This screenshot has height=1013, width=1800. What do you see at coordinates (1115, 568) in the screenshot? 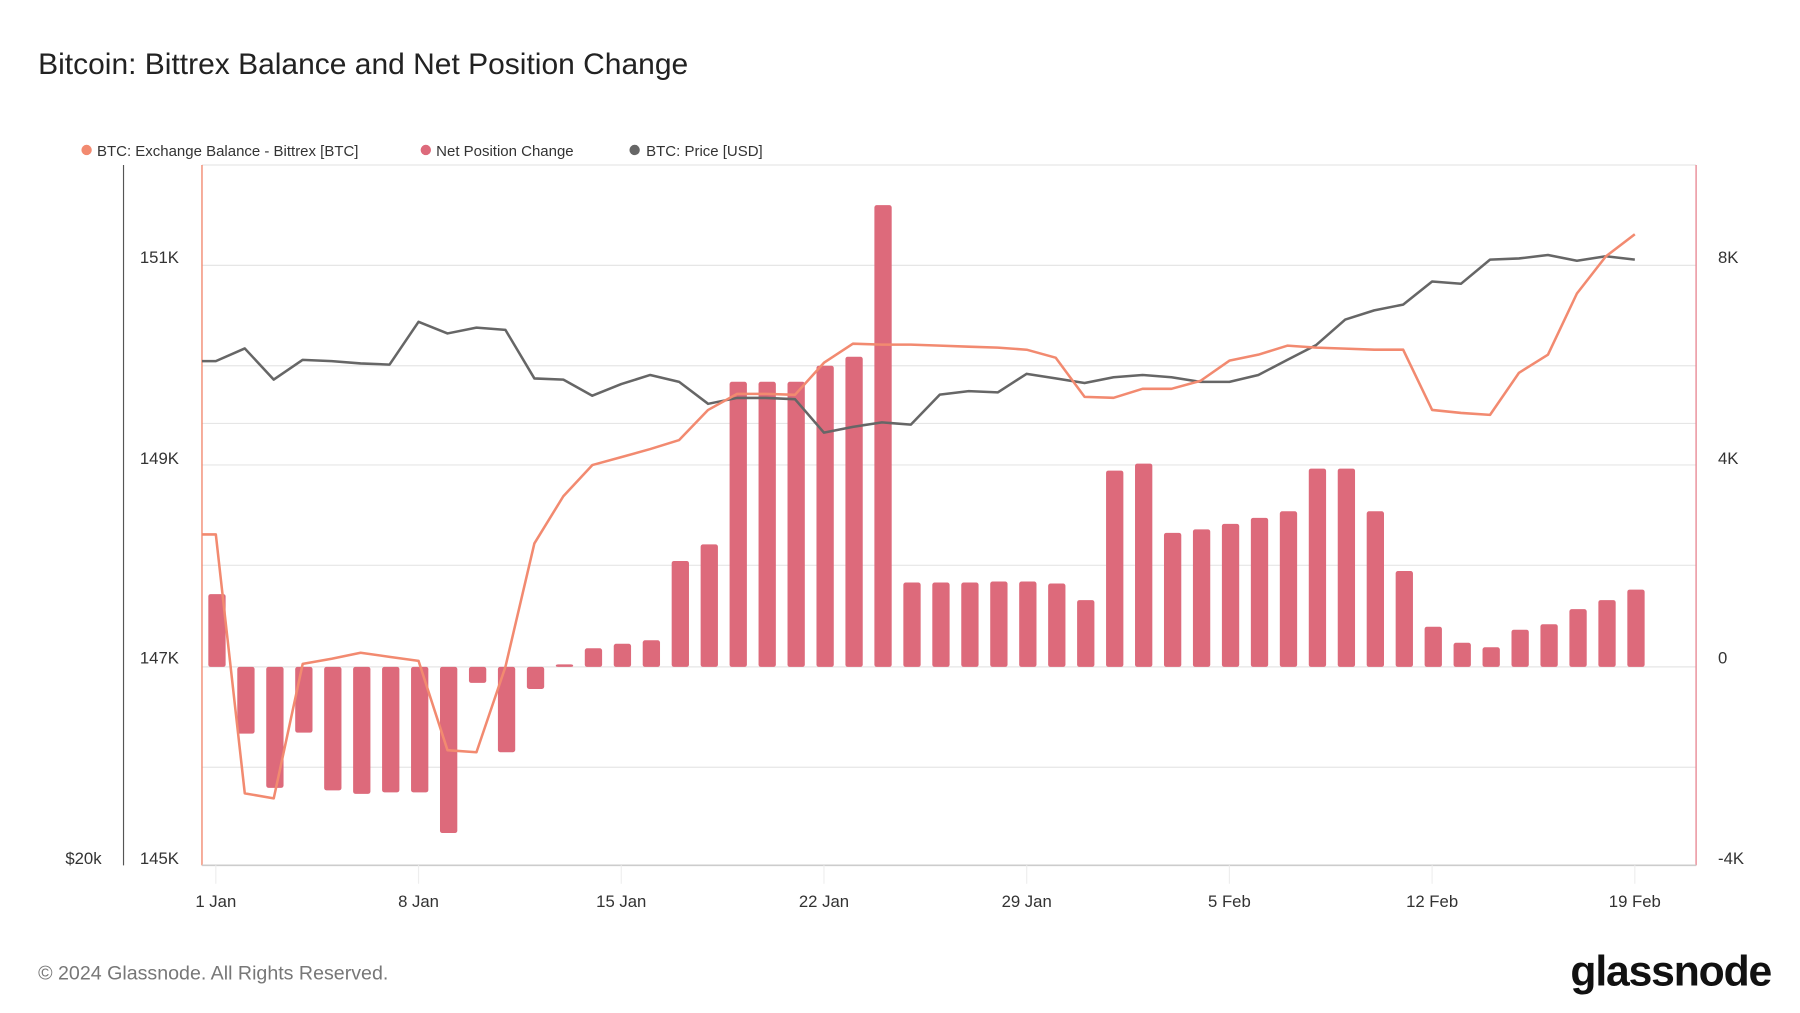
I see `npc-bar-1-feb` at bounding box center [1115, 568].